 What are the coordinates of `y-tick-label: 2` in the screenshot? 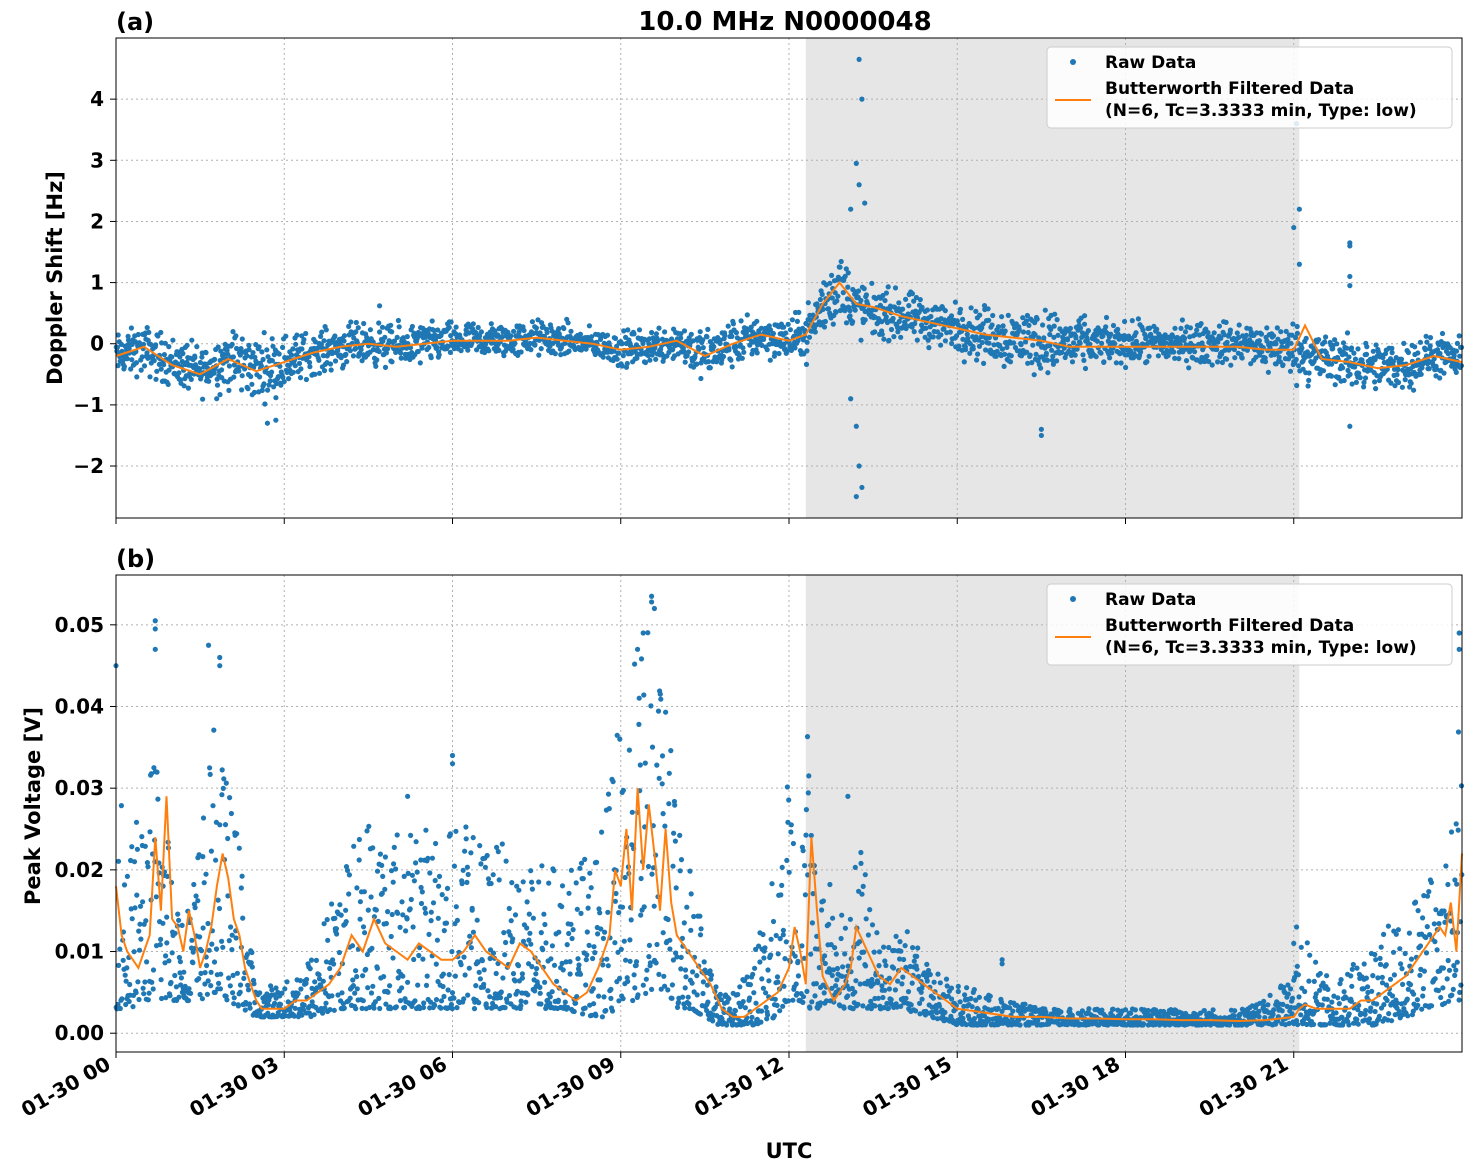 It's located at (97, 221).